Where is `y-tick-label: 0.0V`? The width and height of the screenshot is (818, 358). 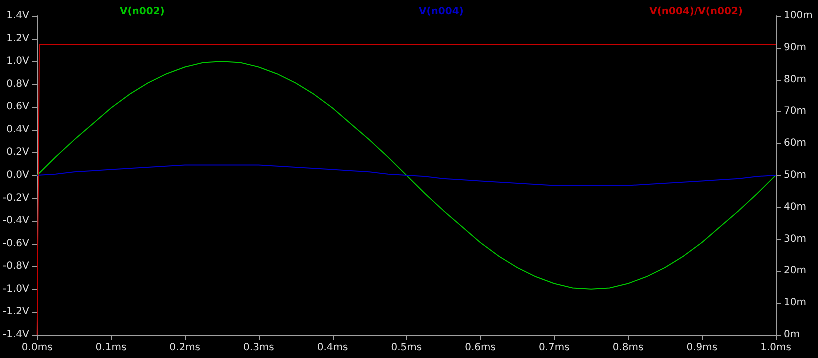
y-tick-label: 0.0V is located at coordinates (18, 175).